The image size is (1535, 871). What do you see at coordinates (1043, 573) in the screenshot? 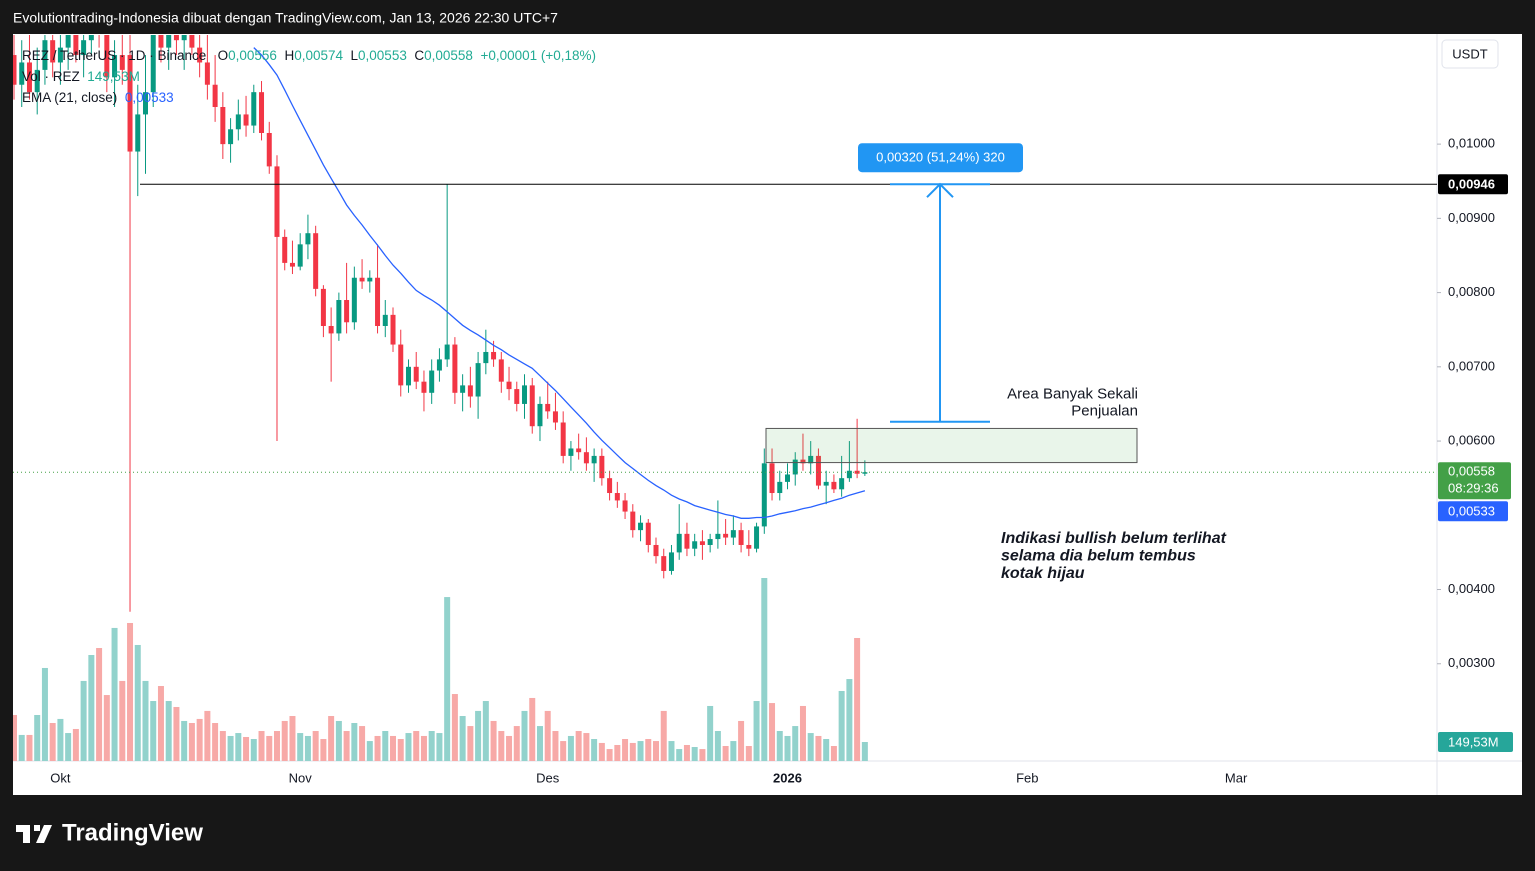
I see `note: kotak hijau` at bounding box center [1043, 573].